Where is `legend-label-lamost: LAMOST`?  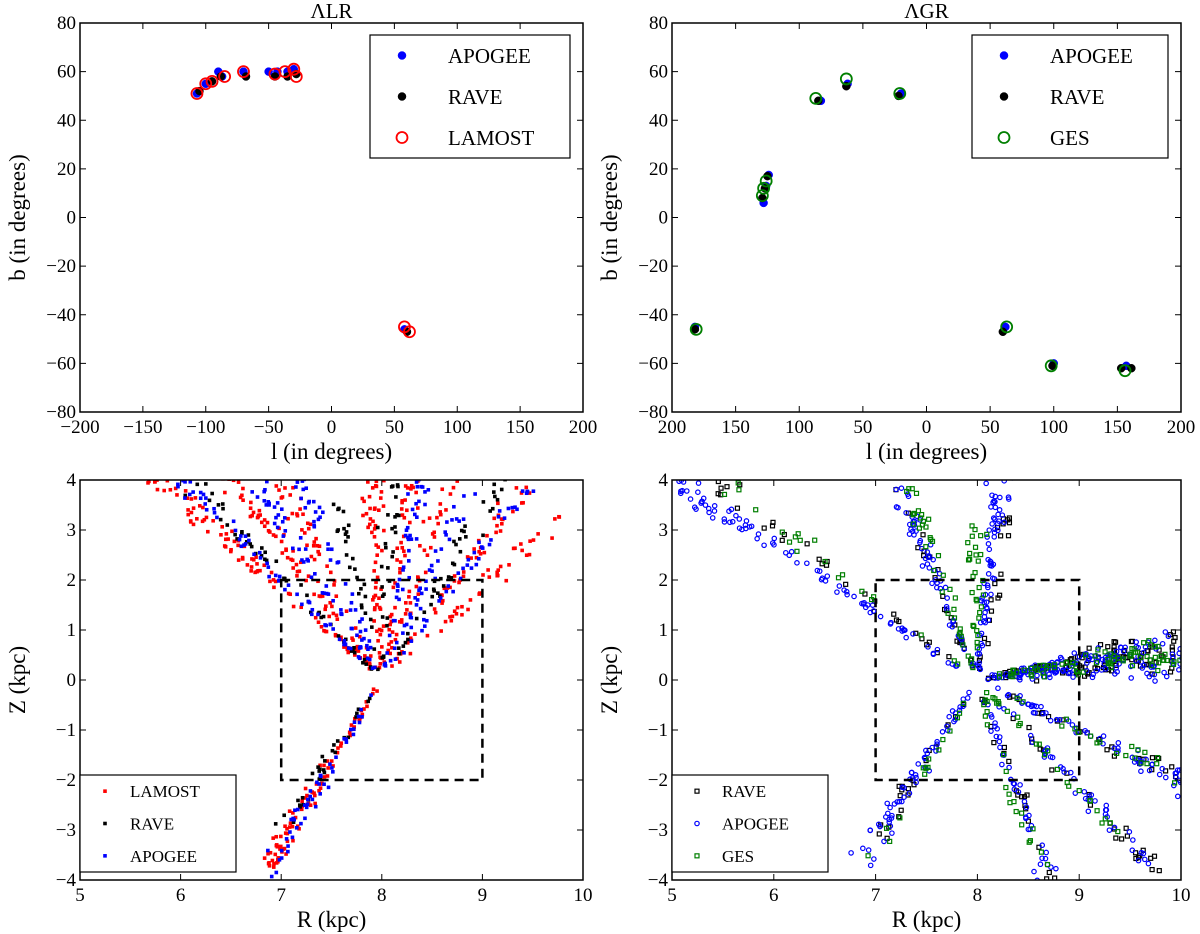
legend-label-lamost: LAMOST is located at coordinates (491, 138).